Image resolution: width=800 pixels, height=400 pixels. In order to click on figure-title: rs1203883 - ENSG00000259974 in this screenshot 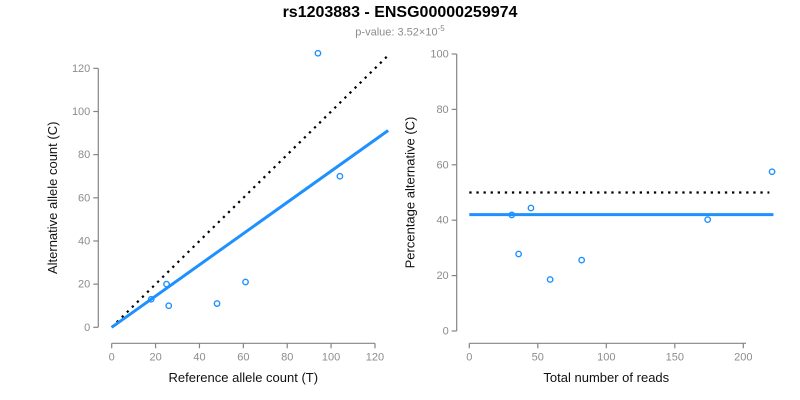, I will do `click(400, 12)`.